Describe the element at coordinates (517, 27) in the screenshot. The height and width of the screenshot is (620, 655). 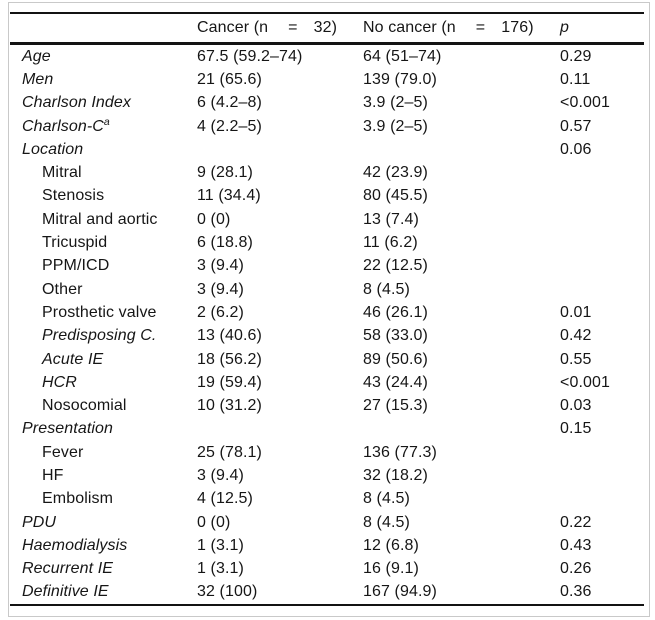
I see `header-no-cancer-n-value: 176)` at that location.